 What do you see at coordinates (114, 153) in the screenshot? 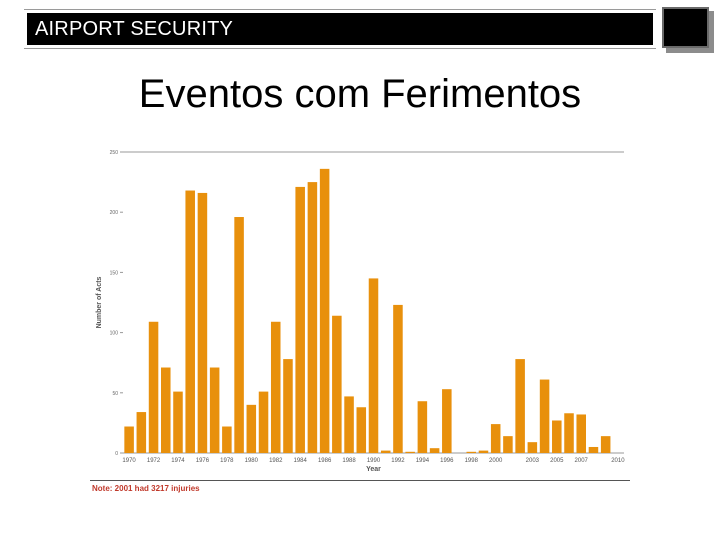
I see `y-tick-label: 250` at bounding box center [114, 153].